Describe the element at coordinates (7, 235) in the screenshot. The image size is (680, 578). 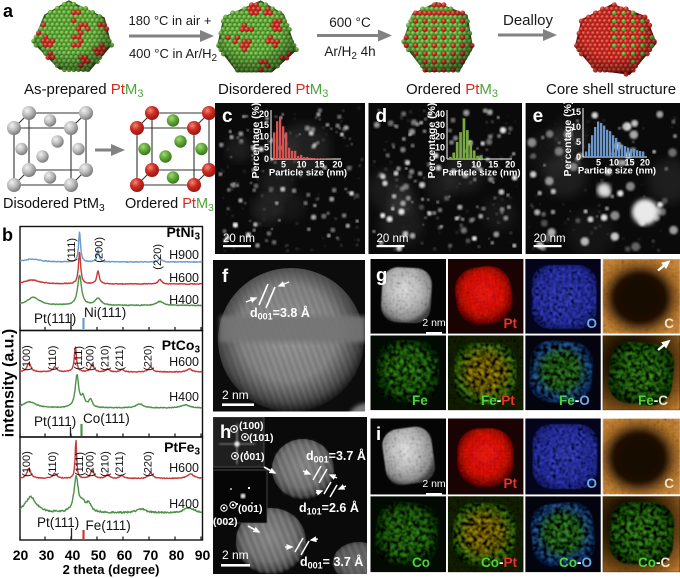
I see `svg-text: b` at that location.